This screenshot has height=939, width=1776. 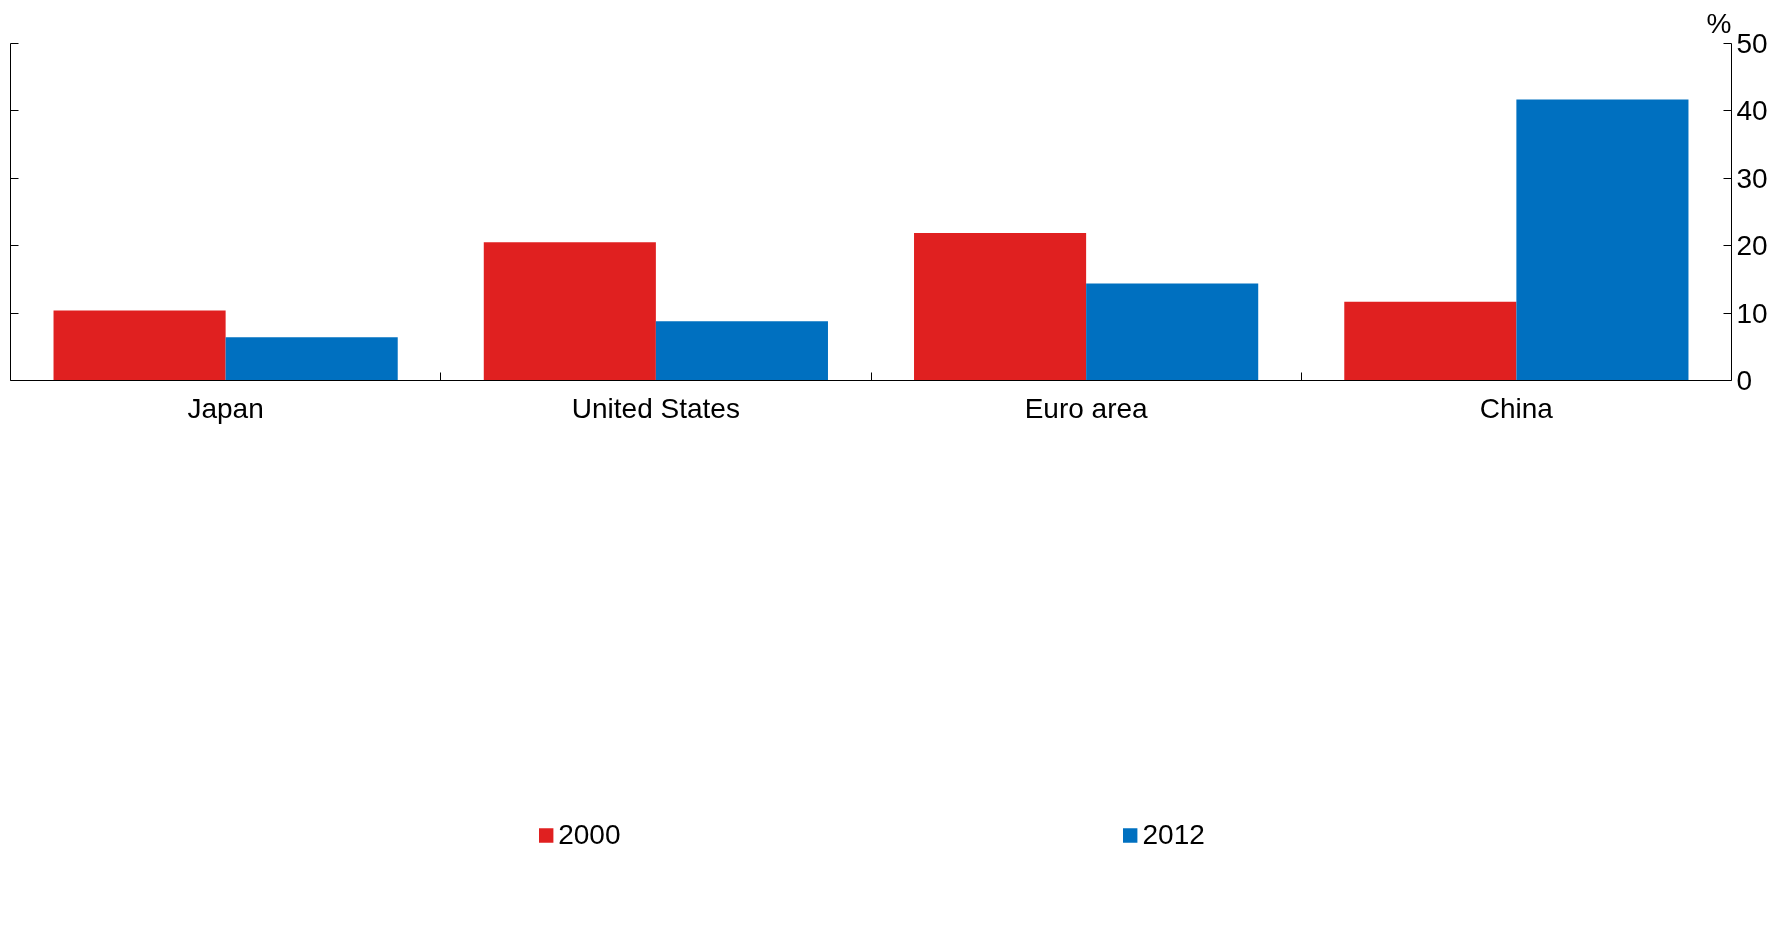 I want to click on x-tick-label: Japan, so click(x=225, y=408).